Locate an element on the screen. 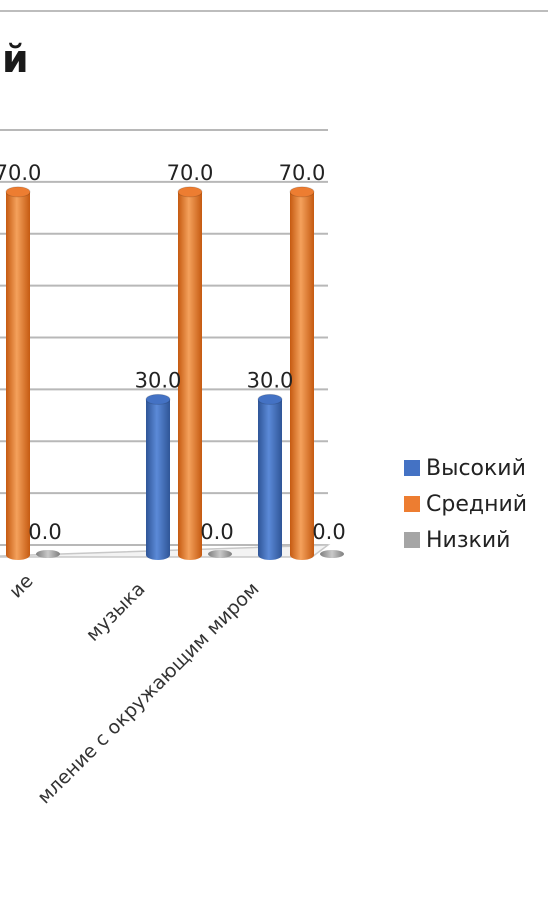 This screenshot has width=548, height=922. data-label-high-1: 30.0 is located at coordinates (158, 380).